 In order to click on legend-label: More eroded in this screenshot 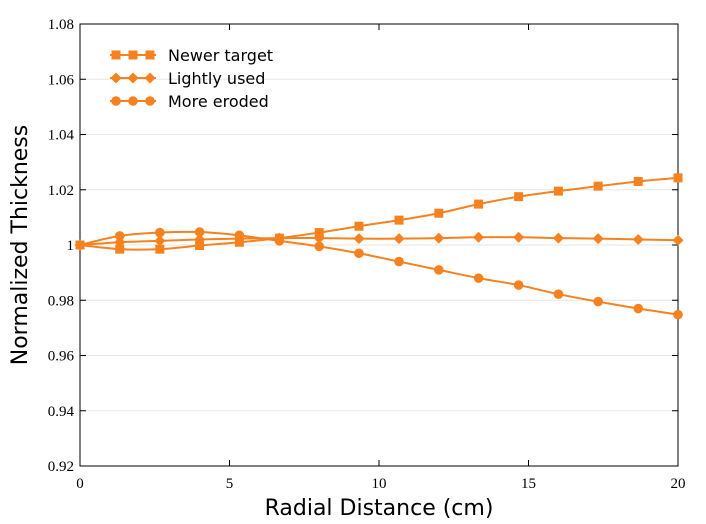, I will do `click(218, 101)`.